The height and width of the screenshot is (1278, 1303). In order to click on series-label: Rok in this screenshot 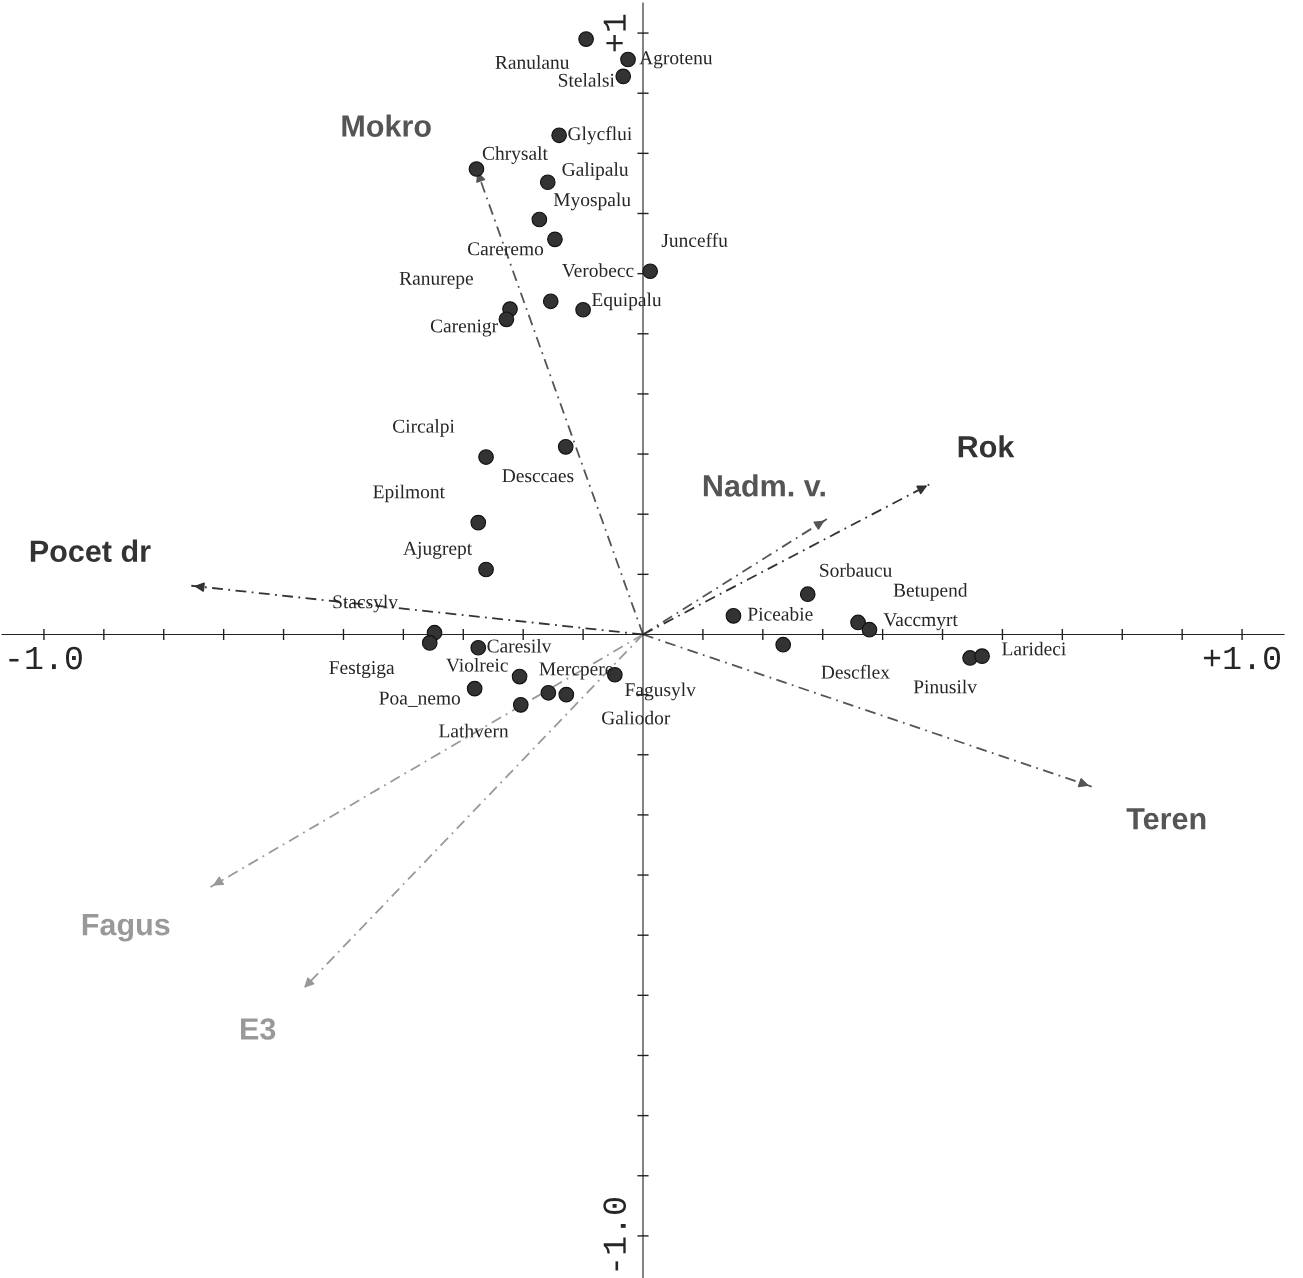, I will do `click(986, 446)`.